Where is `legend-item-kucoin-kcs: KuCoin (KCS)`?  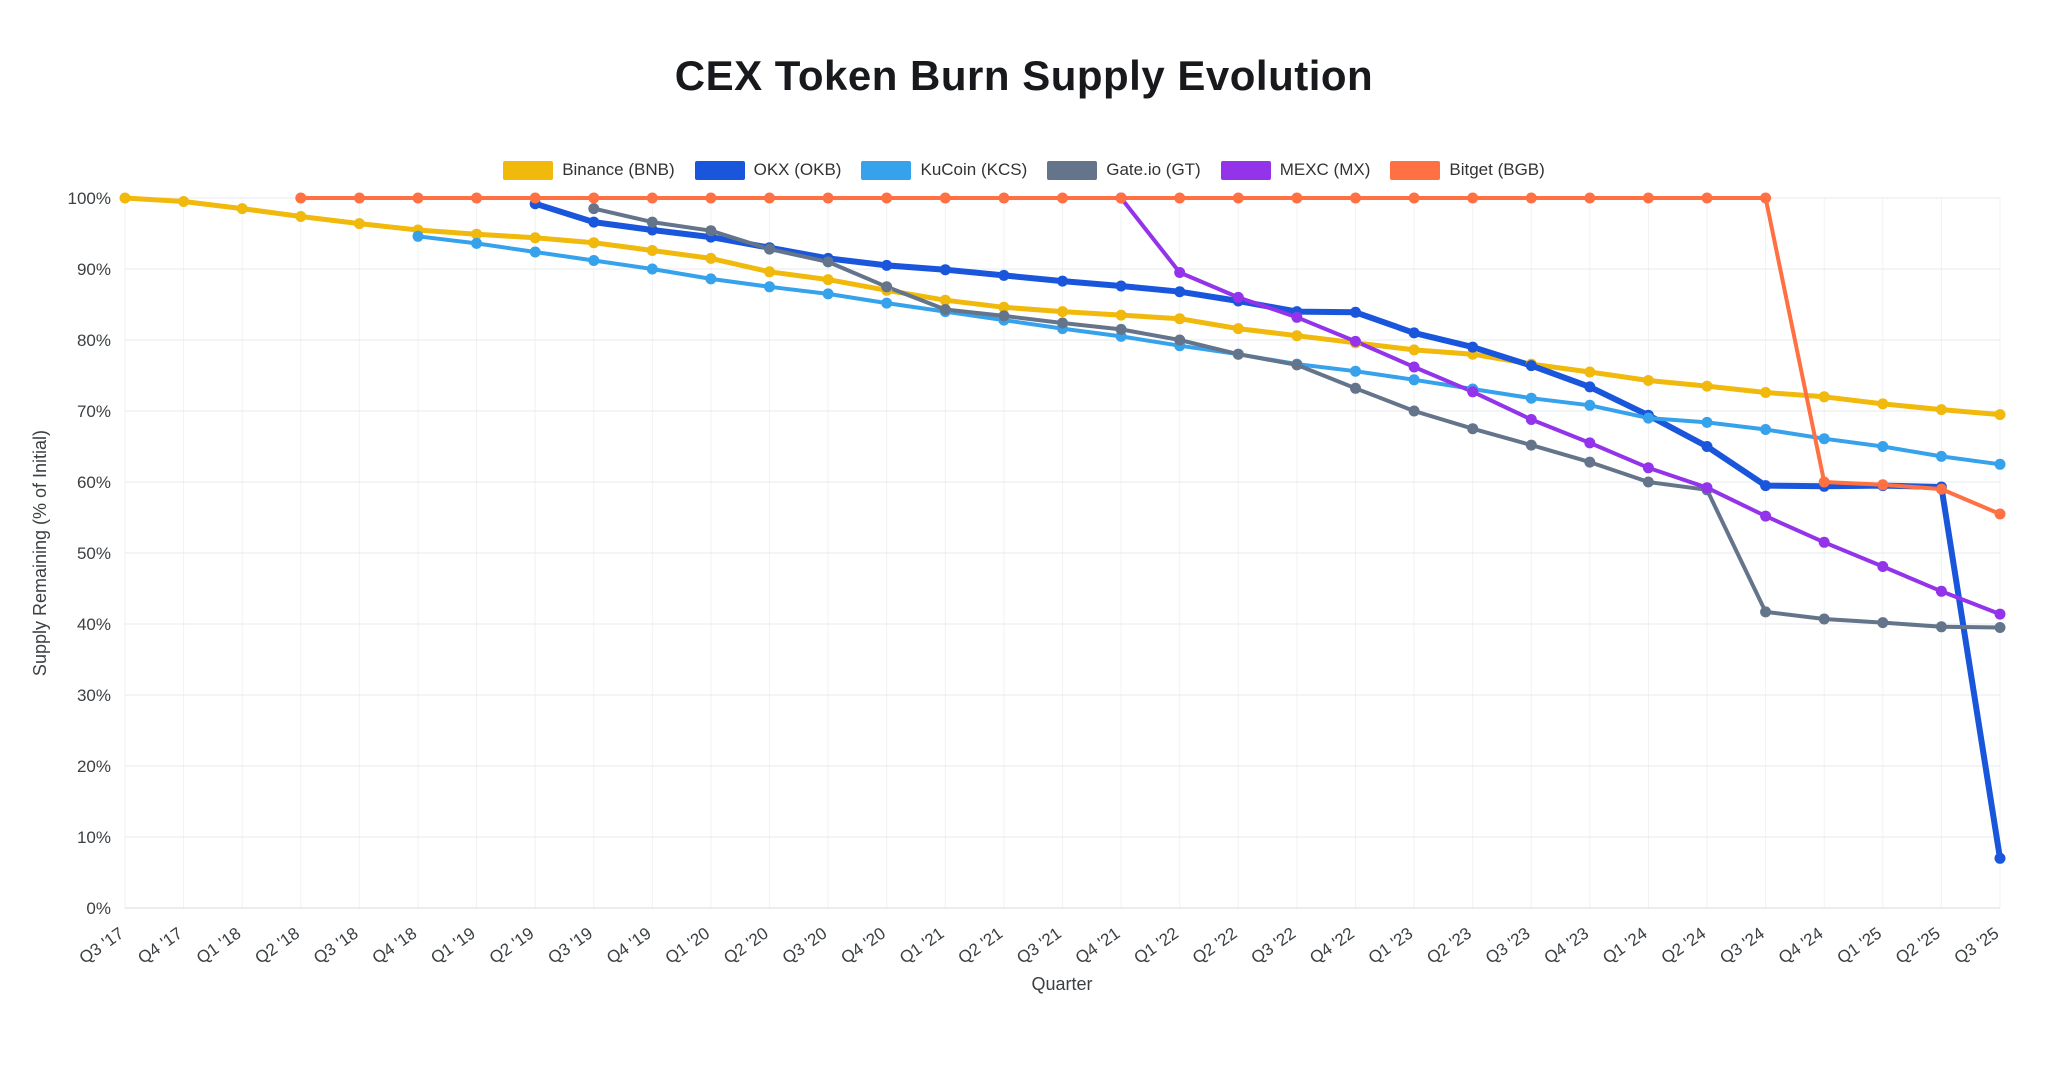 legend-item-kucoin-kcs: KuCoin (KCS) is located at coordinates (944, 170).